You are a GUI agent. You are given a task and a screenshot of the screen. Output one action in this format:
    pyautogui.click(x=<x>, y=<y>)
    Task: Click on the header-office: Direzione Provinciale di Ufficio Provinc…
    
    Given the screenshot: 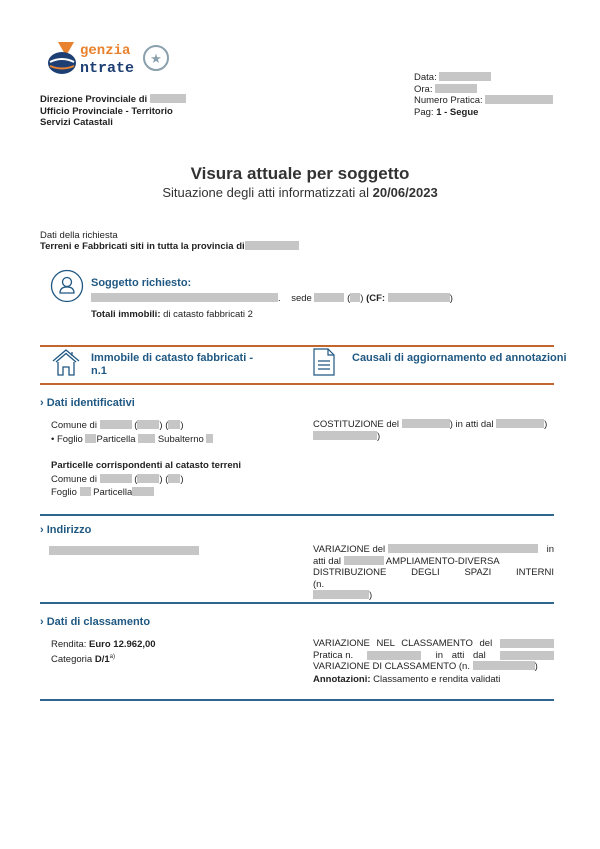 What is the action you would take?
    pyautogui.click(x=113, y=111)
    